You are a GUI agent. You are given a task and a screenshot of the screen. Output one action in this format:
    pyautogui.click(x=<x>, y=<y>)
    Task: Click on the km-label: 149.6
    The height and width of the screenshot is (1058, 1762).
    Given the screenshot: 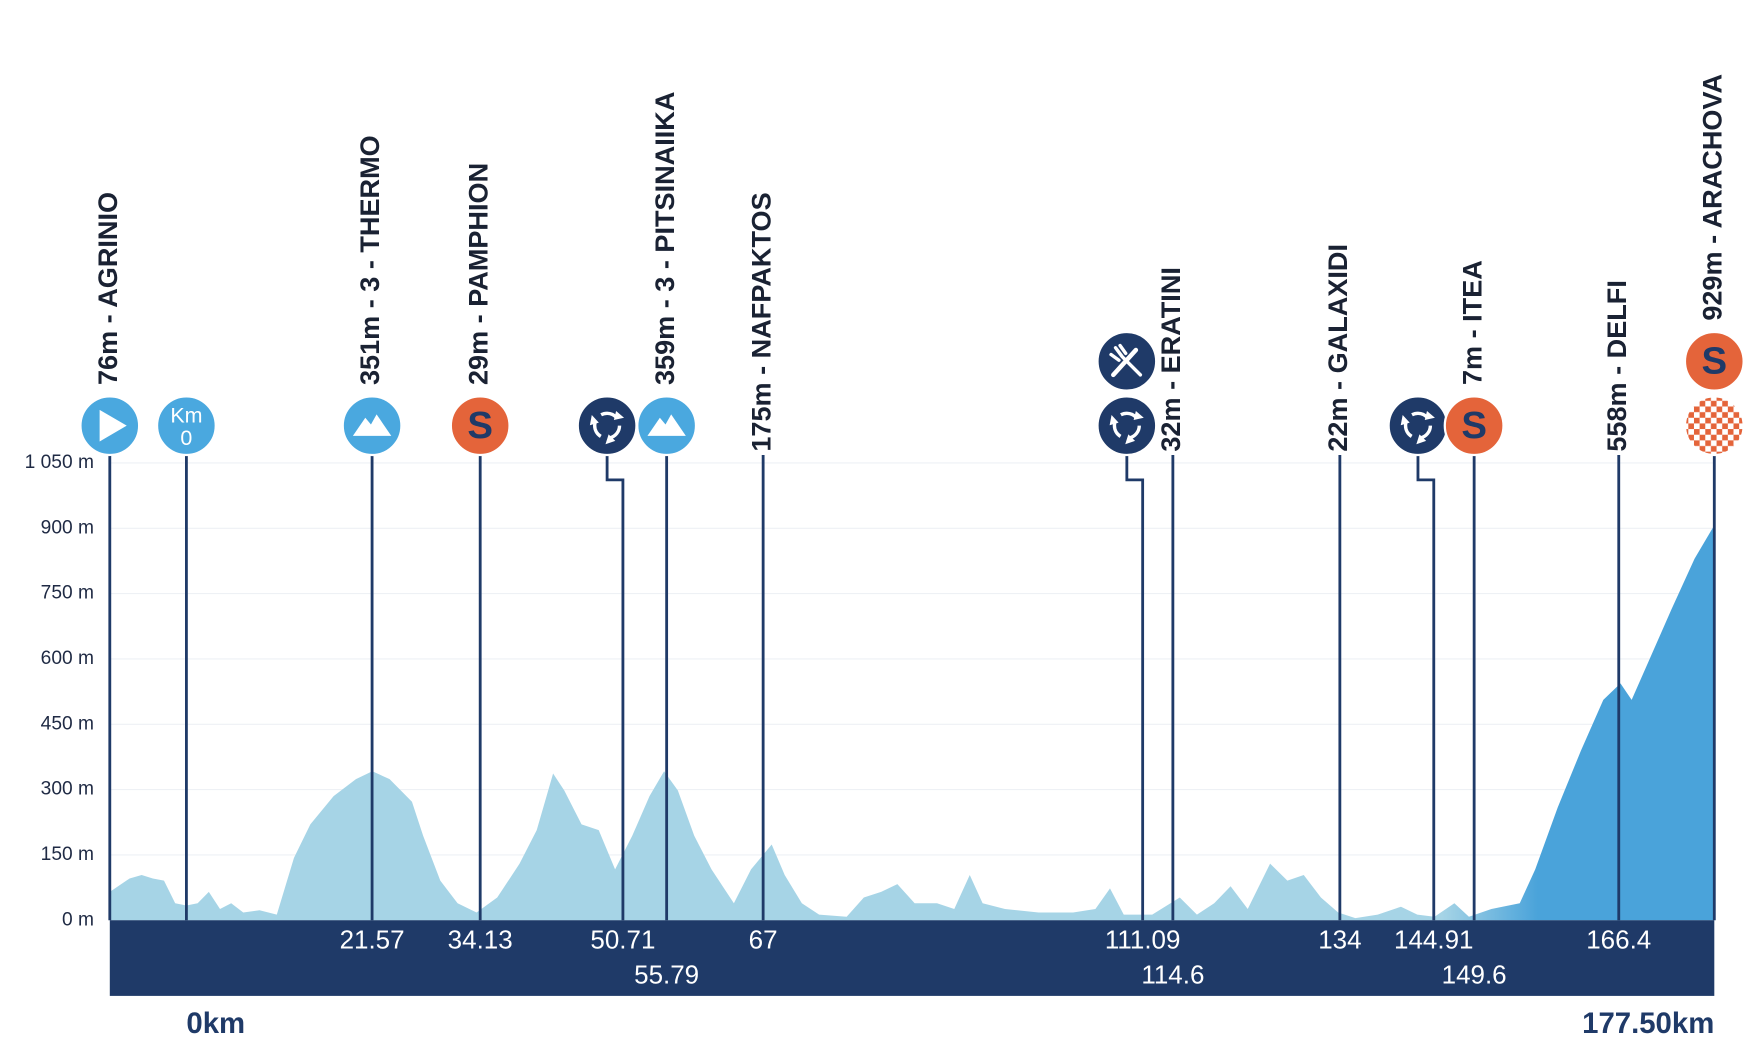 What is the action you would take?
    pyautogui.click(x=1474, y=975)
    